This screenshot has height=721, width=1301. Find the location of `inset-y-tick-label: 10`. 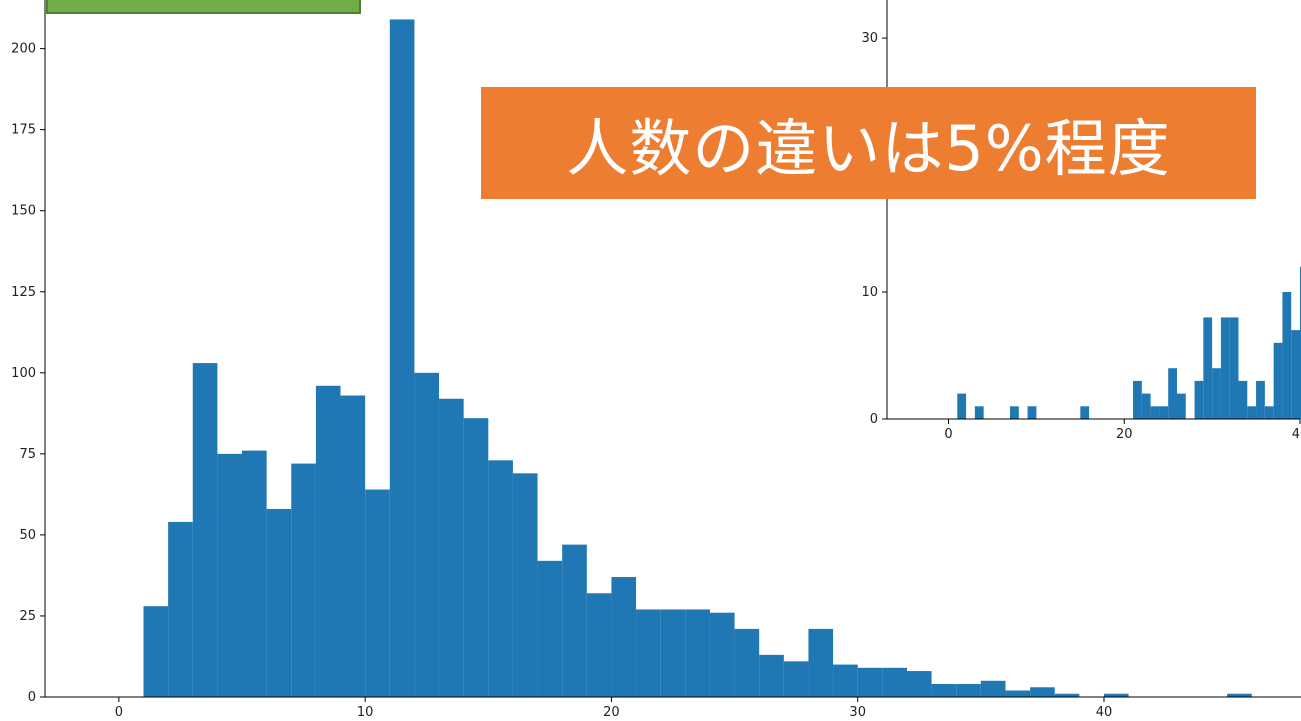

inset-y-tick-label: 10 is located at coordinates (869, 292).